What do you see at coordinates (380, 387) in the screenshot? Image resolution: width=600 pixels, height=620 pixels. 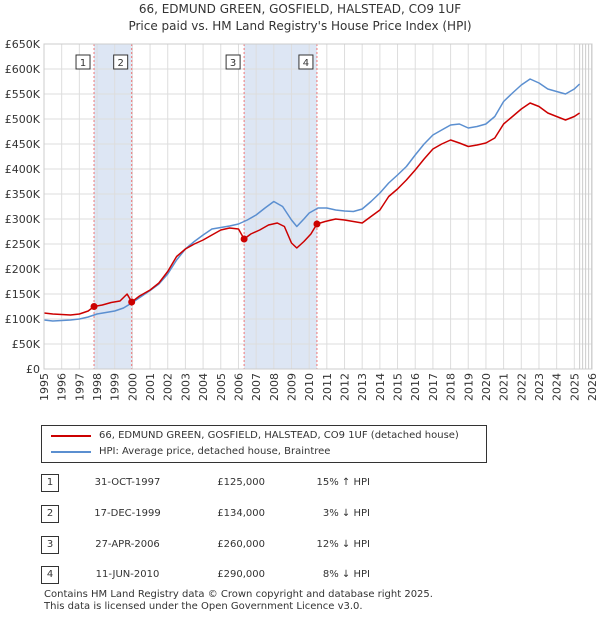 I see `x-tick-label: 2014` at bounding box center [380, 387].